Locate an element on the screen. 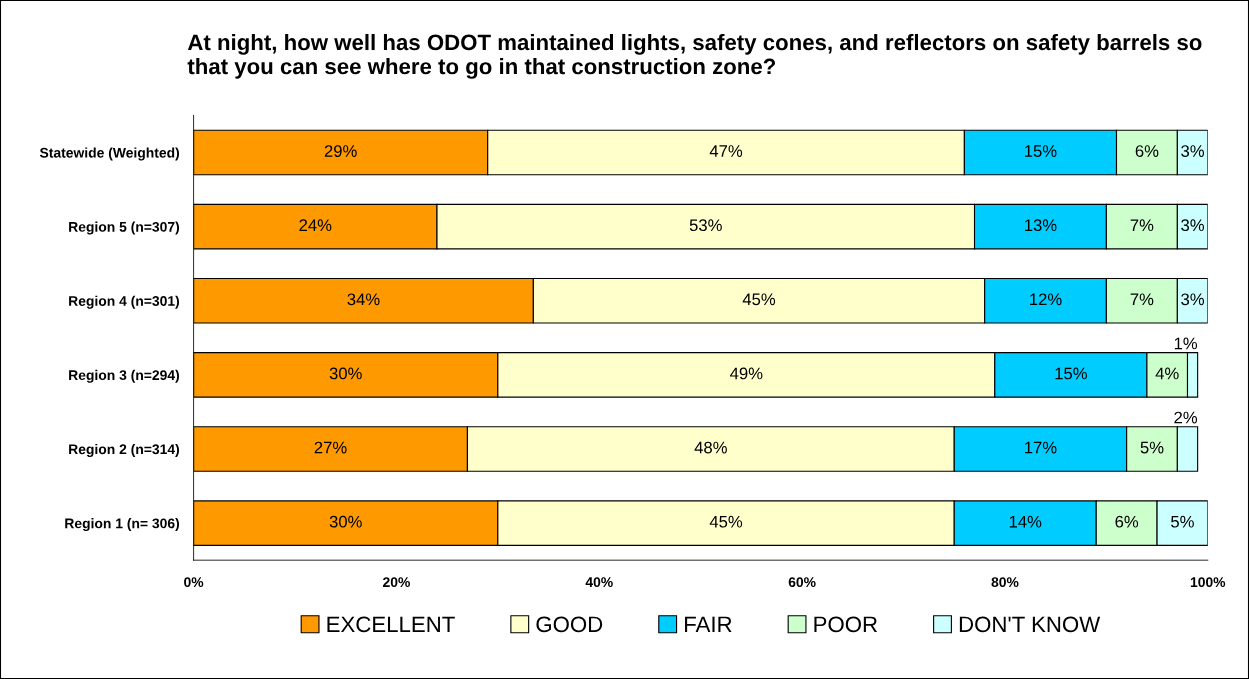 The width and height of the screenshot is (1249, 679). x-tick-label: 0% is located at coordinates (194, 582).